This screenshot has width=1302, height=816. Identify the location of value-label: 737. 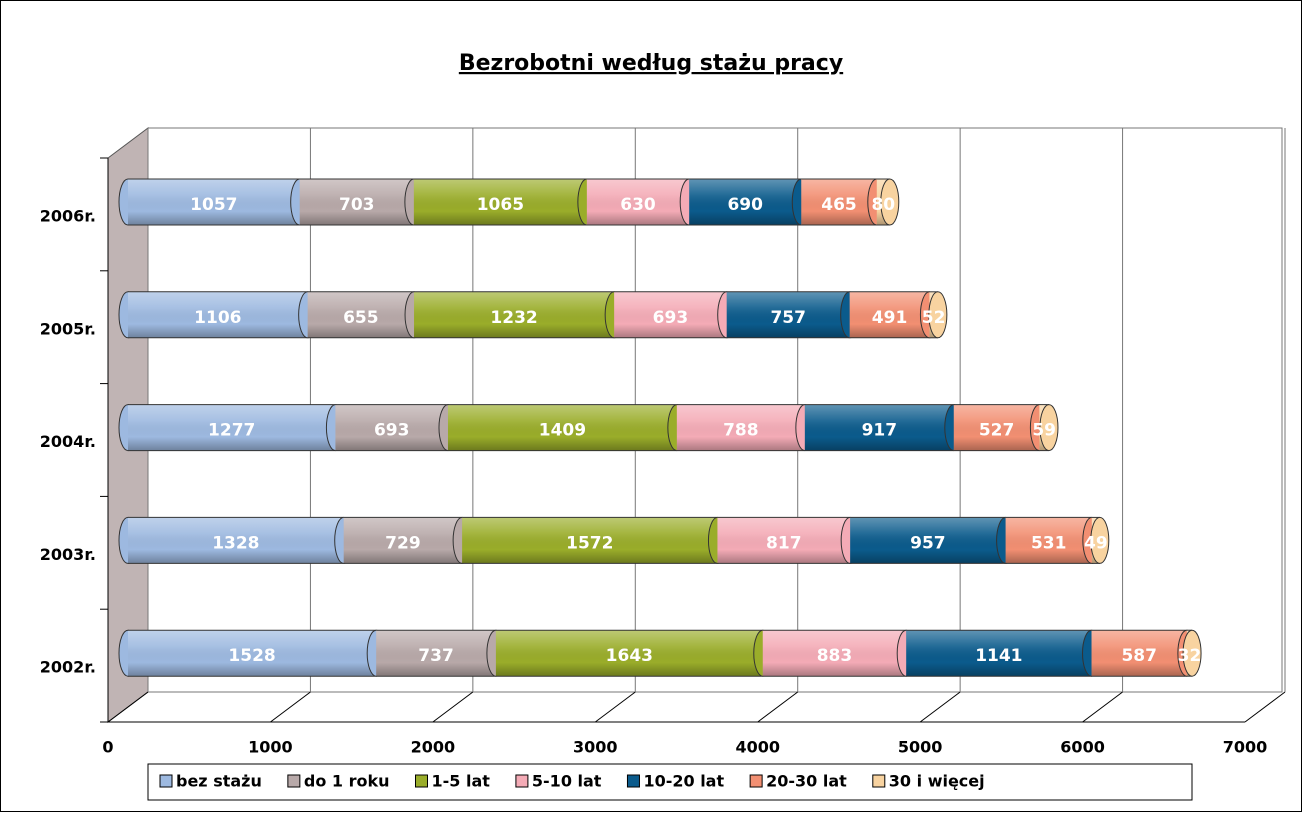
(436, 656).